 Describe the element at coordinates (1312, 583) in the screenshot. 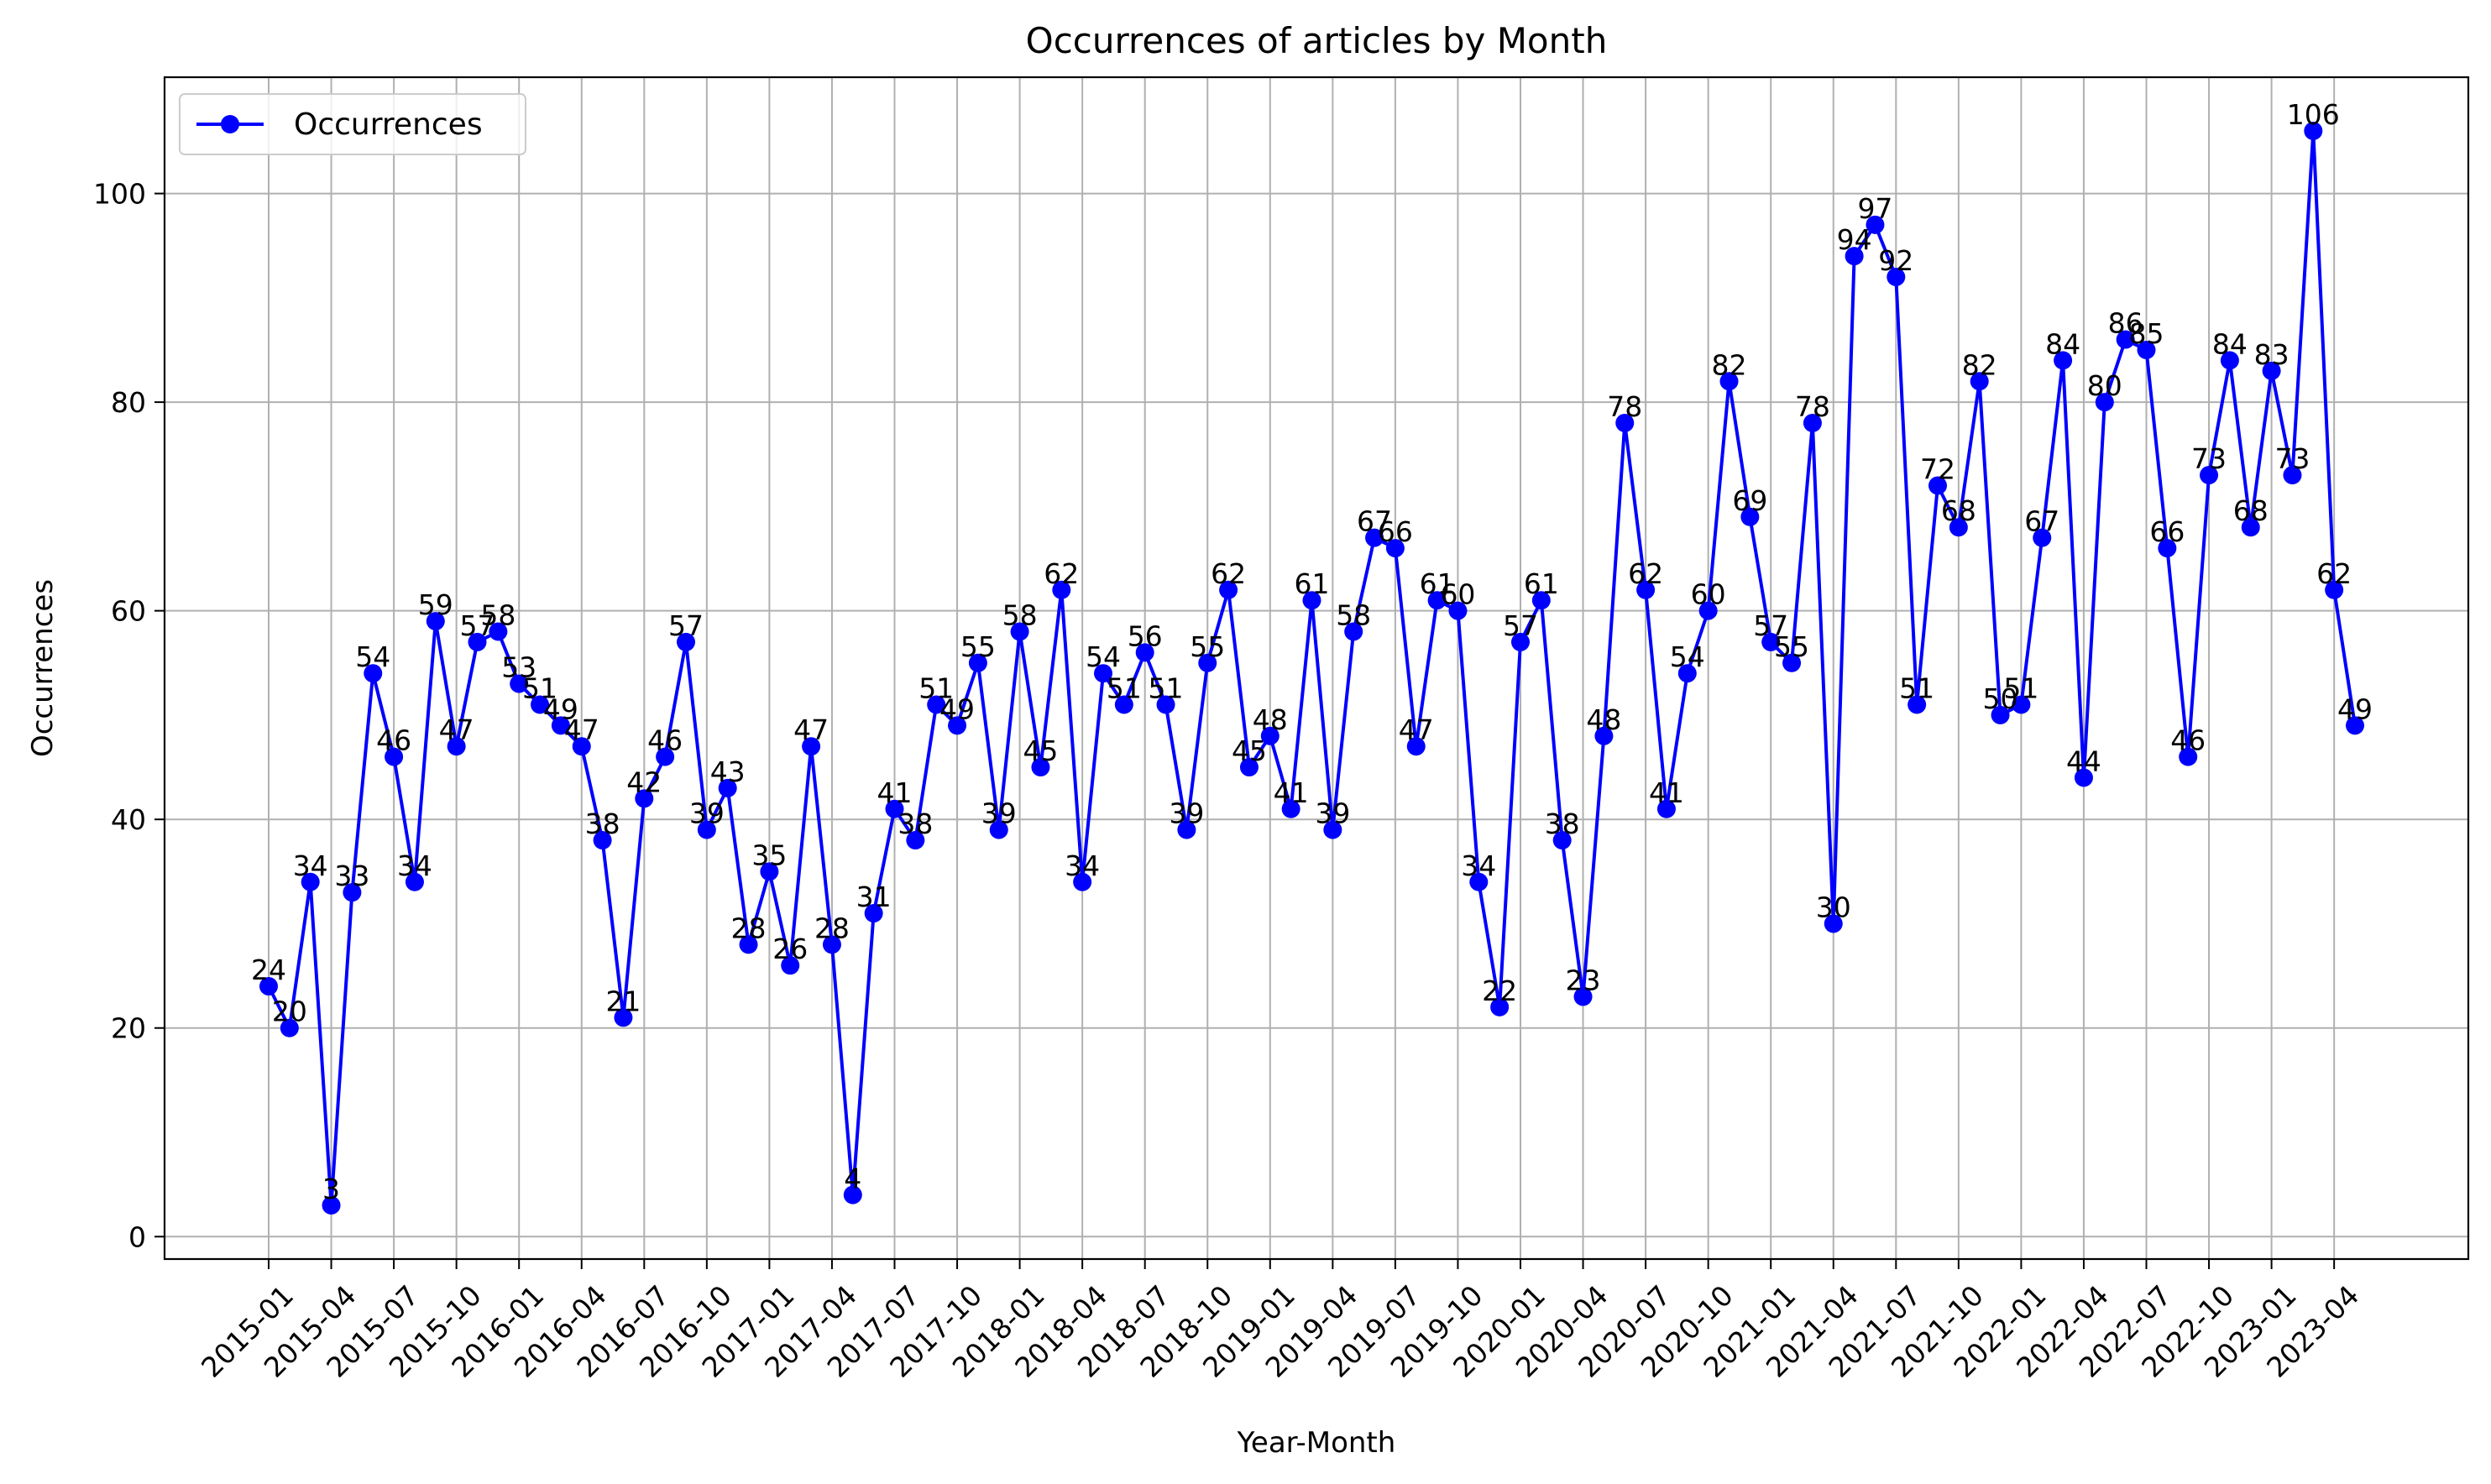

I see `data-label: 61` at that location.